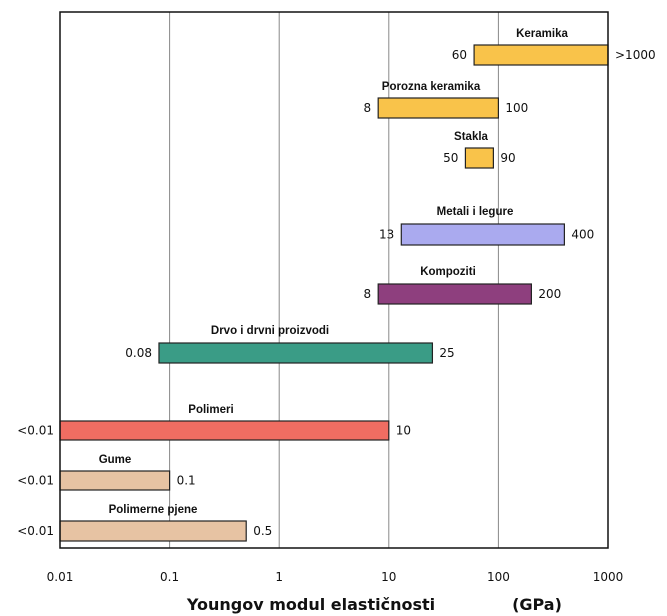 The height and width of the screenshot is (616, 667). Describe the element at coordinates (448, 272) in the screenshot. I see `bar-title: Kompoziti` at that location.